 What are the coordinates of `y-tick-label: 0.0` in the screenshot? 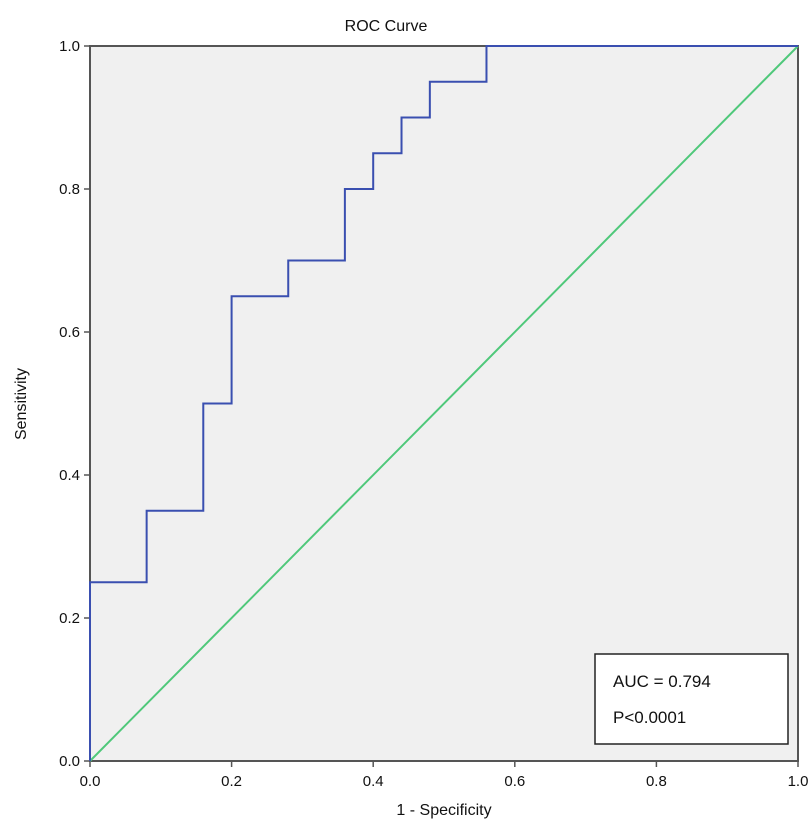 It's located at (69, 761).